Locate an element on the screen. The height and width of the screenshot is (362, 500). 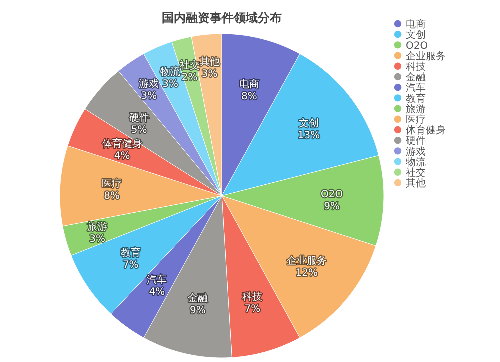
slice-label: 科技 is located at coordinates (252, 296).